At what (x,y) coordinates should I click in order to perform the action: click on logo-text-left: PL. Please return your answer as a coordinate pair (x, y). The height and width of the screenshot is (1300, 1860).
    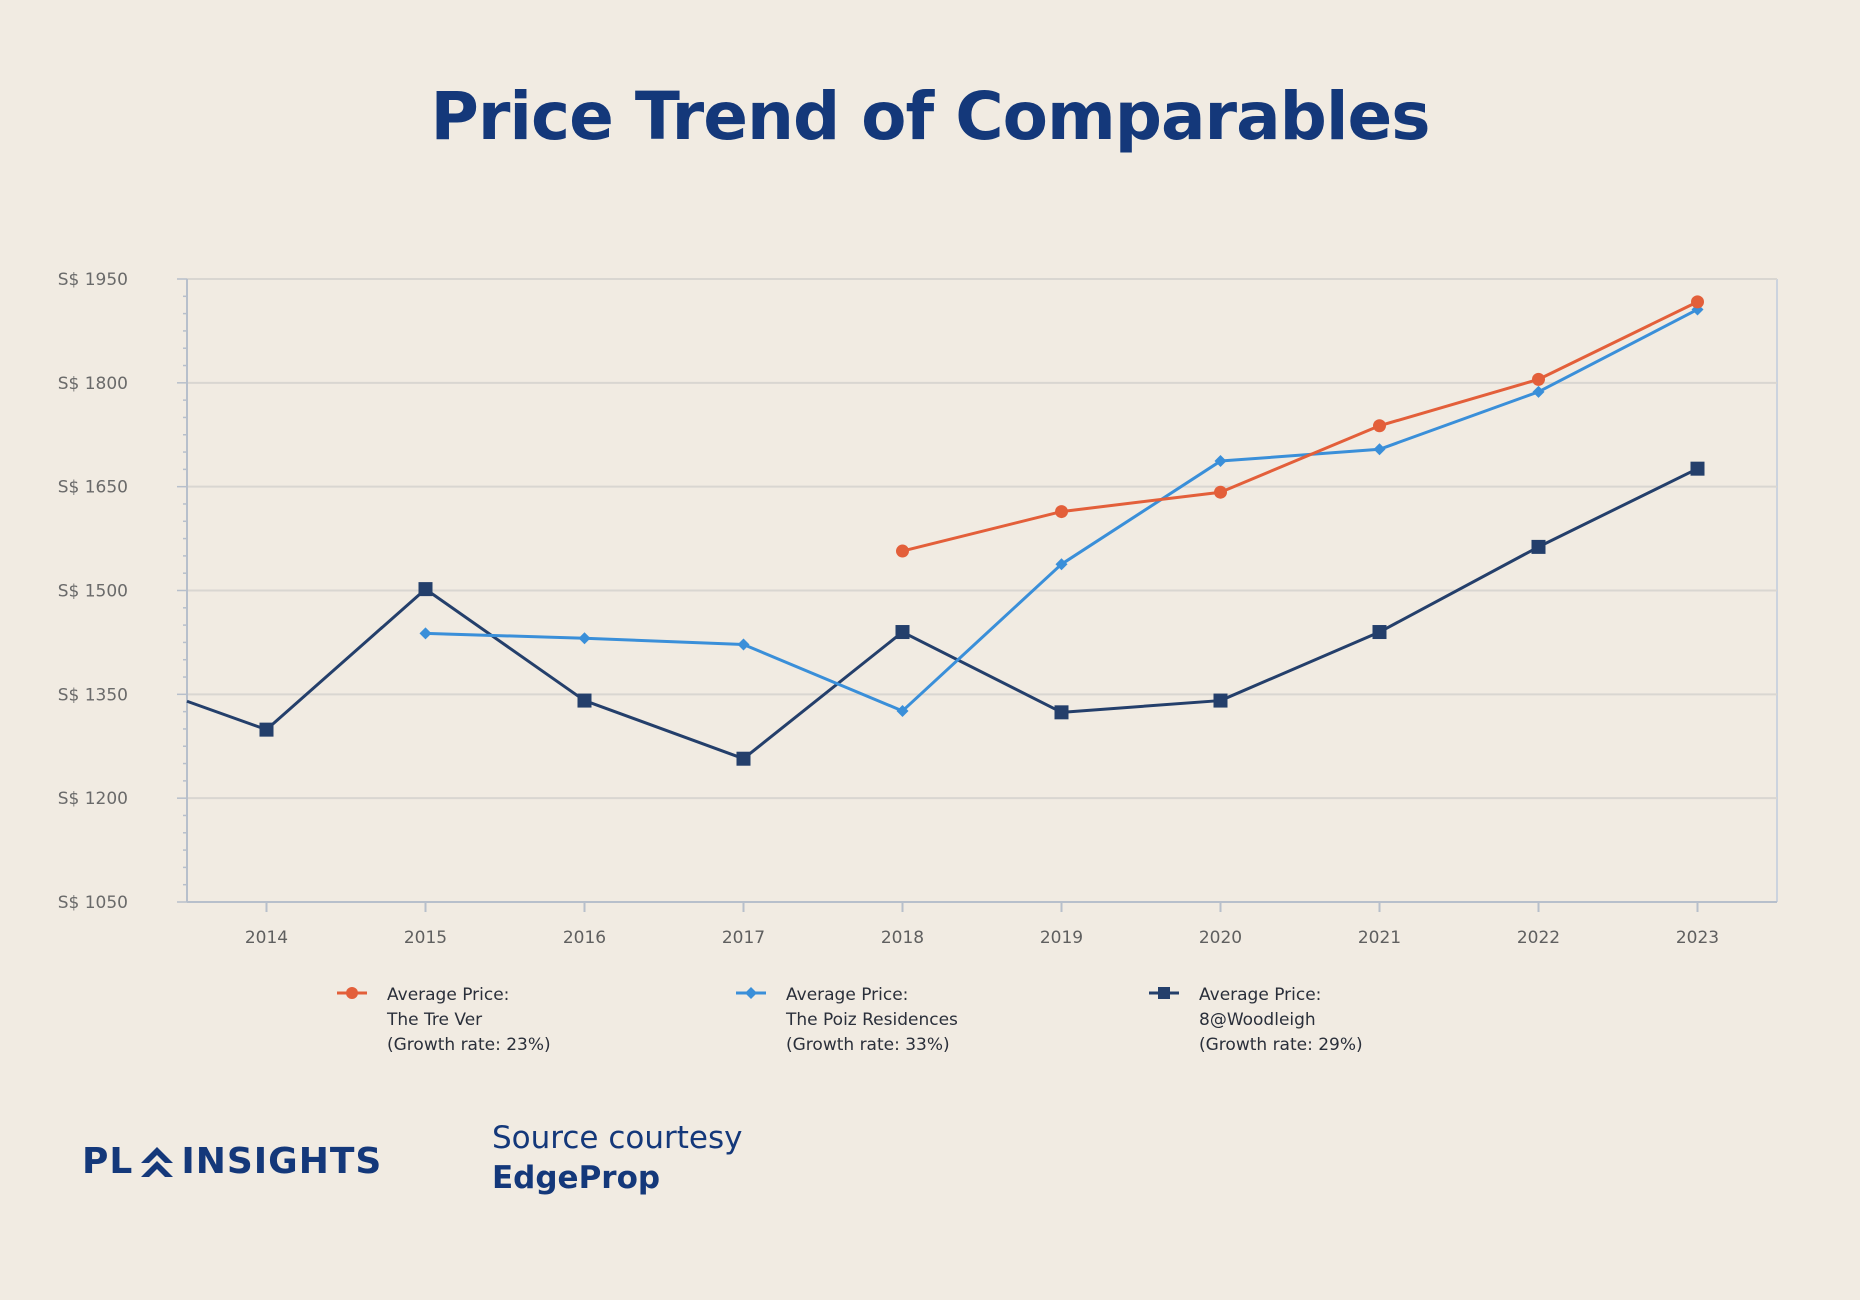
    Looking at the image, I should click on (108, 1161).